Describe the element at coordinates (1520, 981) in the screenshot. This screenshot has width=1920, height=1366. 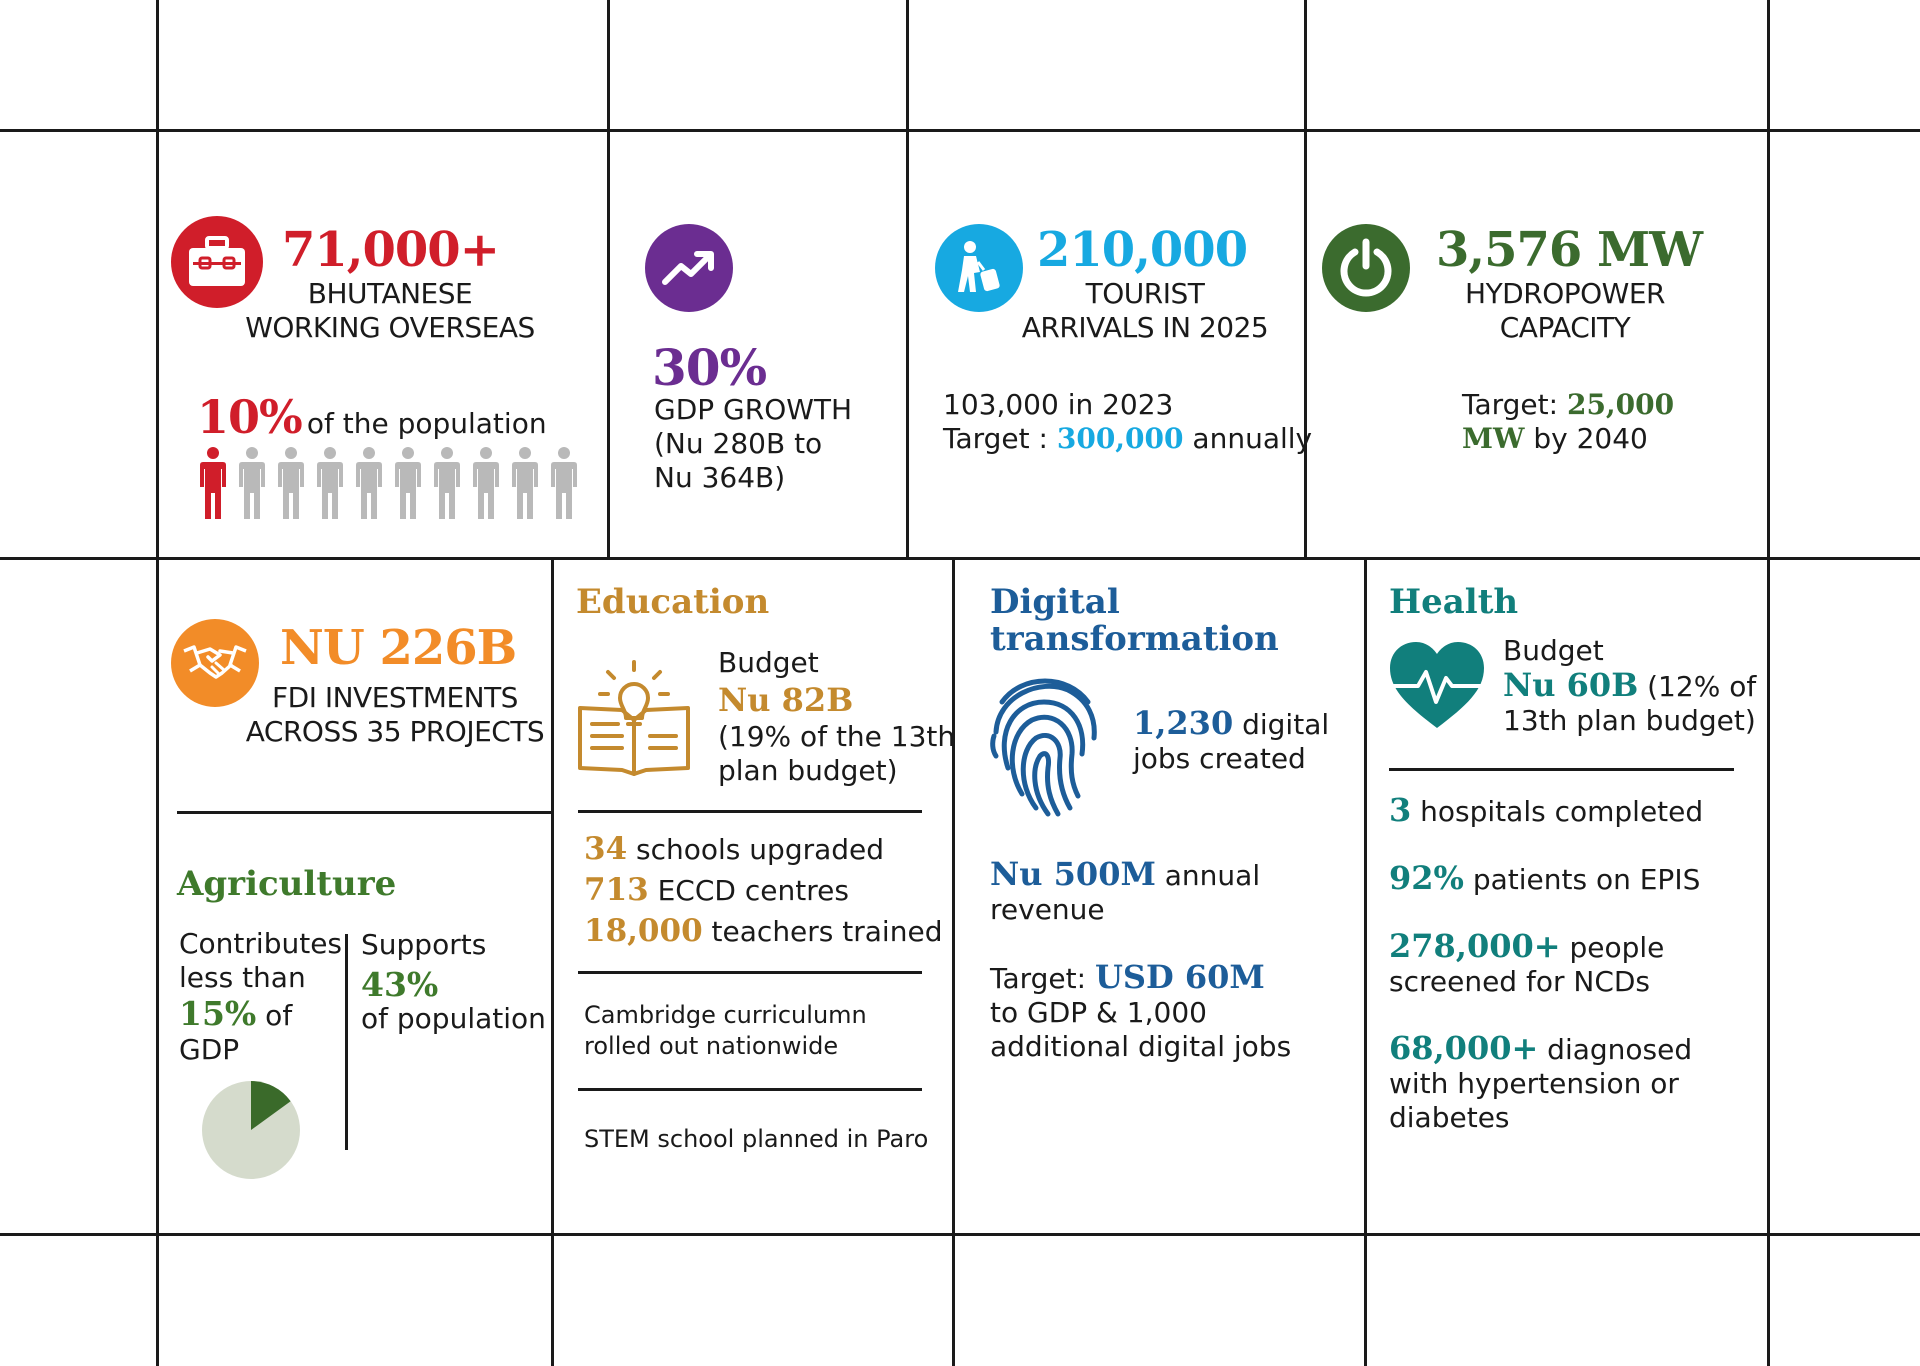
I see `health-stat-screened-text-2: screened for NCDs` at that location.